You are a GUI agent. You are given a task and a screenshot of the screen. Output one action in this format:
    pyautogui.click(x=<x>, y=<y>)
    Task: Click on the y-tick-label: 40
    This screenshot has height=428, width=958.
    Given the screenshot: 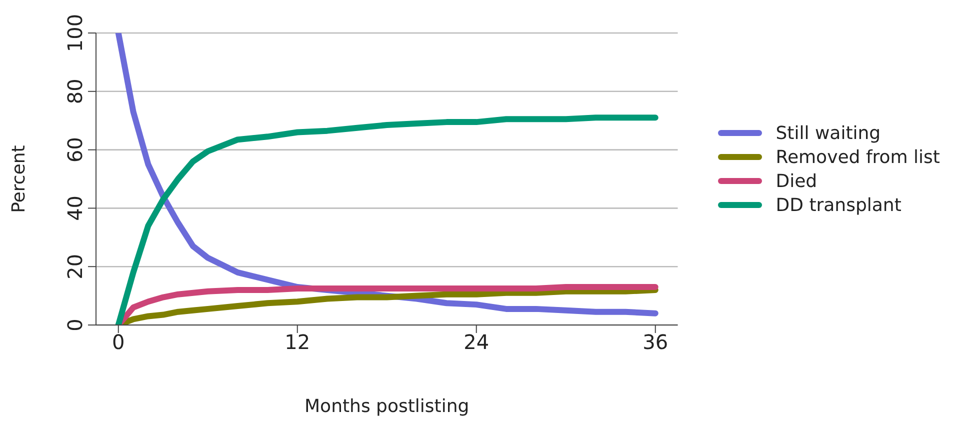 What is the action you would take?
    pyautogui.click(x=75, y=208)
    